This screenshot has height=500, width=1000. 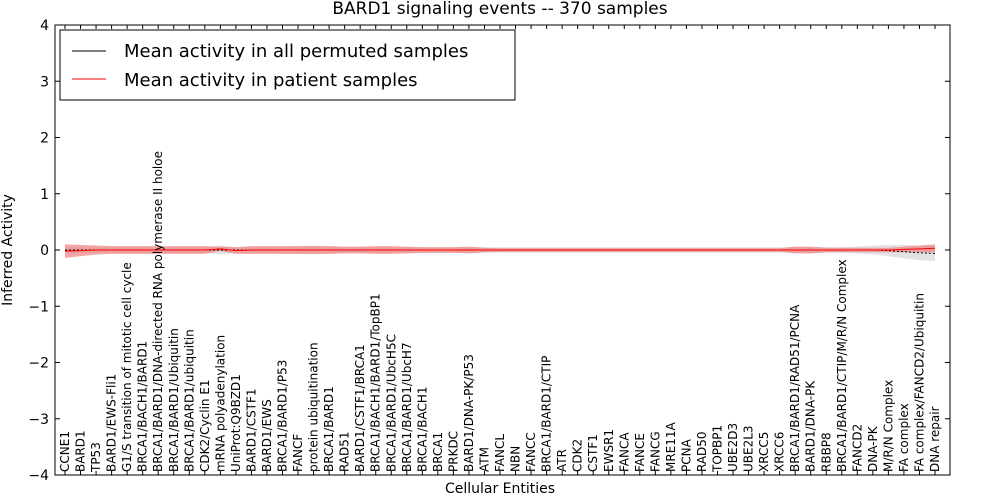 I want to click on x-tick-label: FANCA, so click(x=624, y=452).